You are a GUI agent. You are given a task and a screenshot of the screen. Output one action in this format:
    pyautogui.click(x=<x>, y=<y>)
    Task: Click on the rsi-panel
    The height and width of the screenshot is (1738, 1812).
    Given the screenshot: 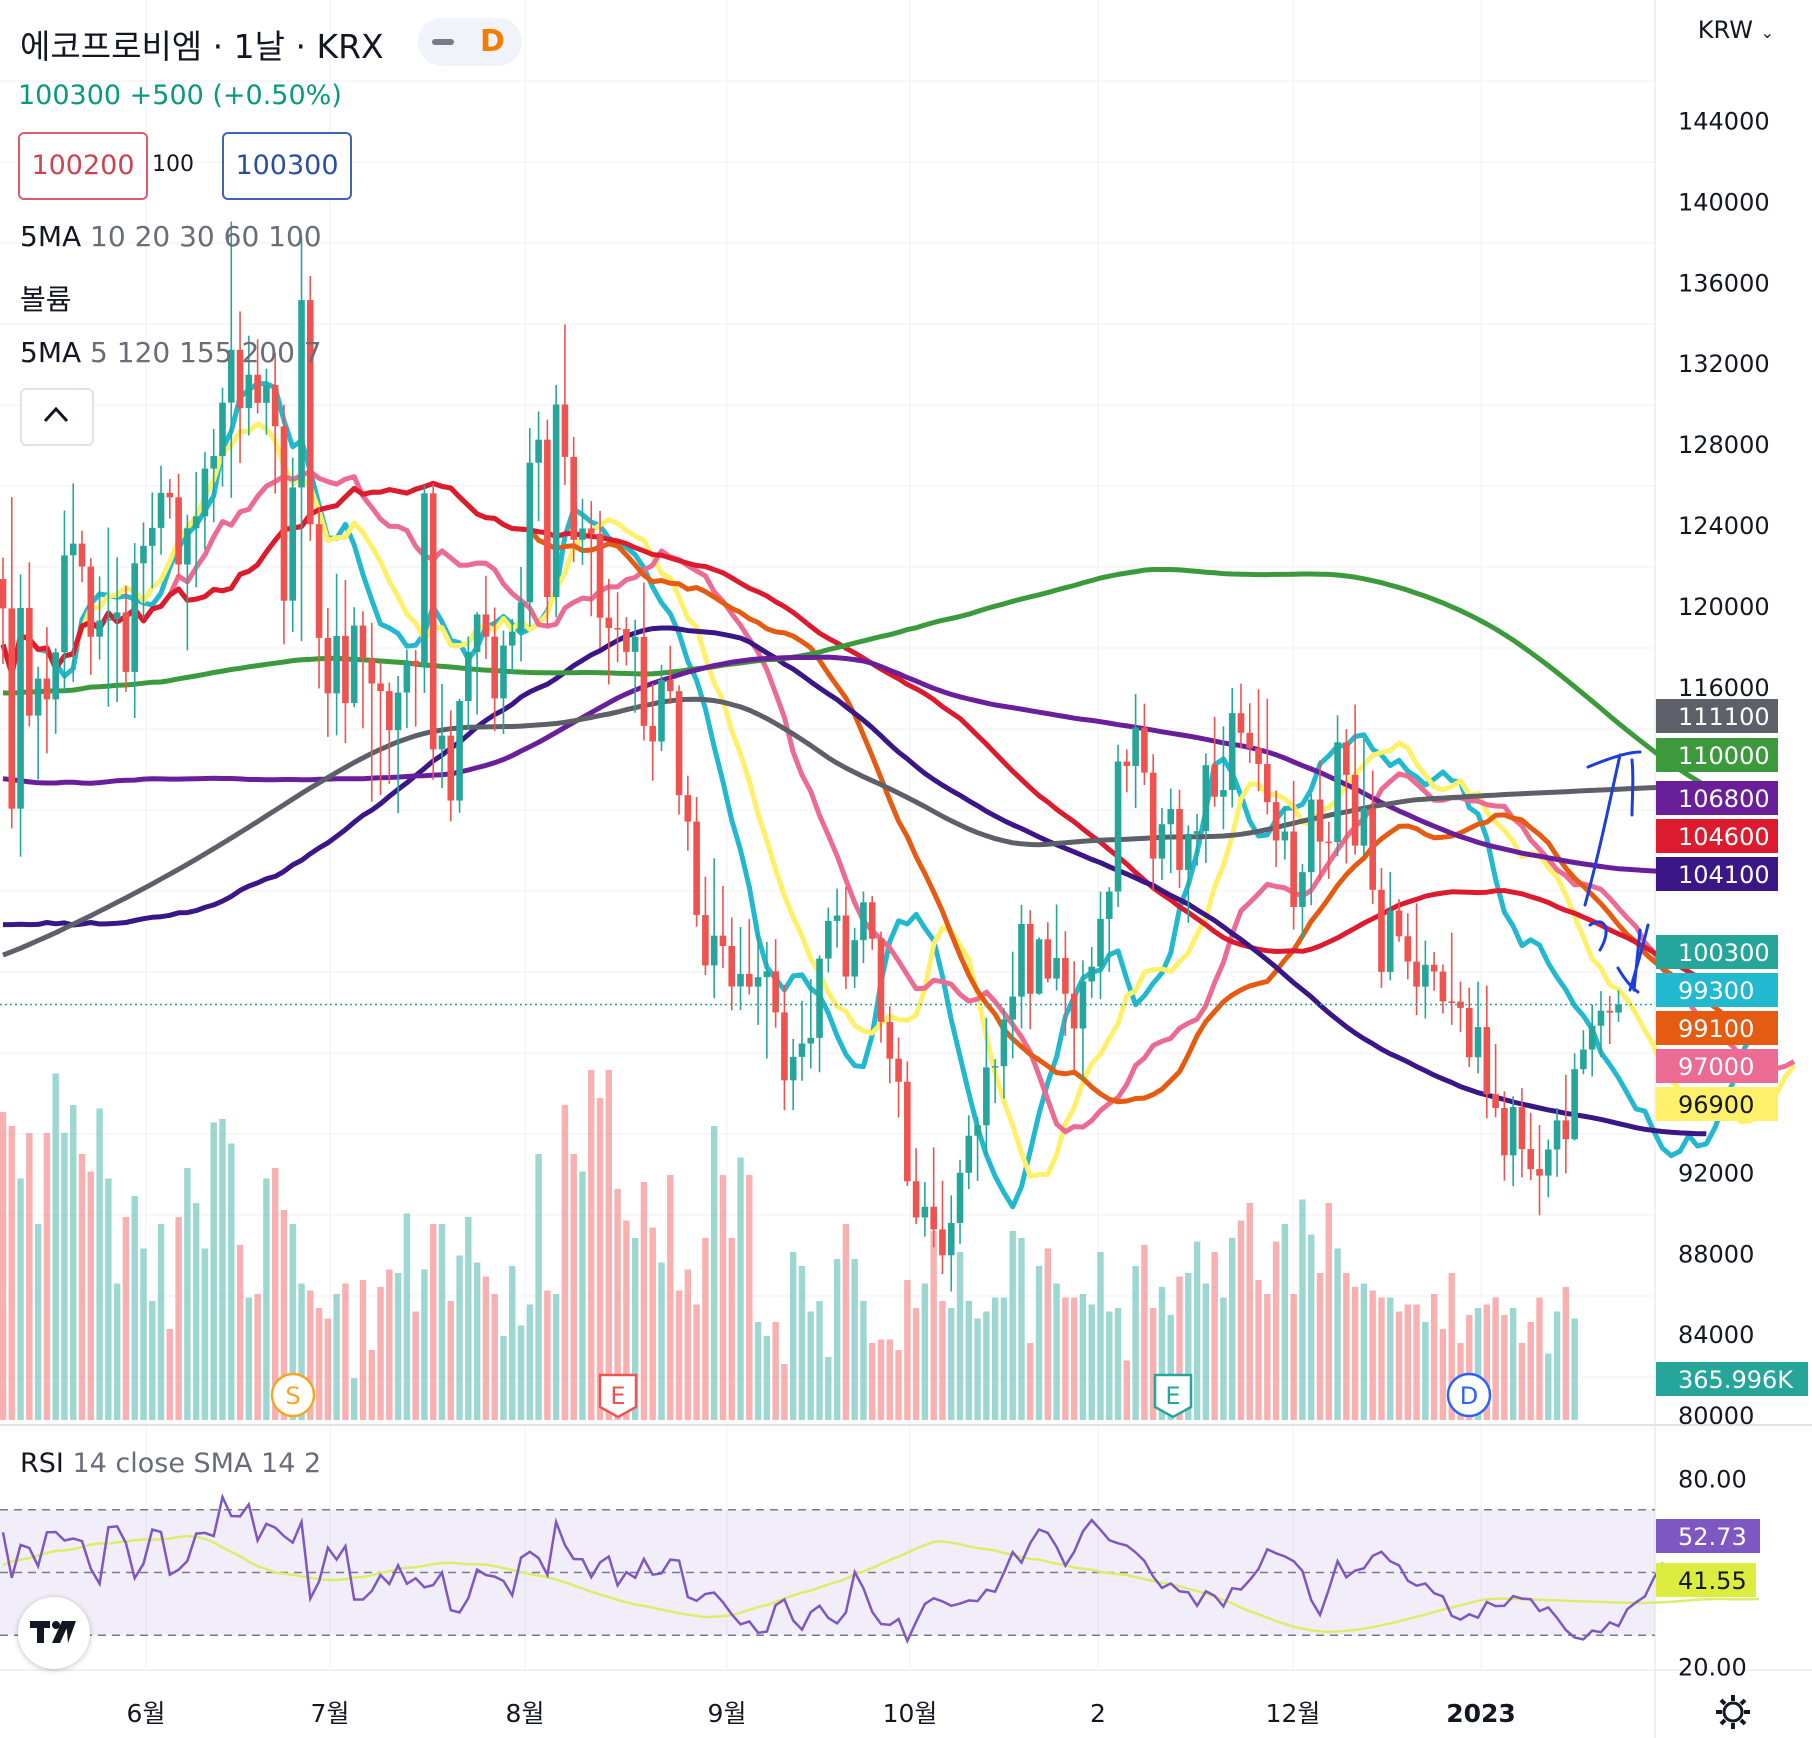 What is the action you would take?
    pyautogui.click(x=880, y=1569)
    